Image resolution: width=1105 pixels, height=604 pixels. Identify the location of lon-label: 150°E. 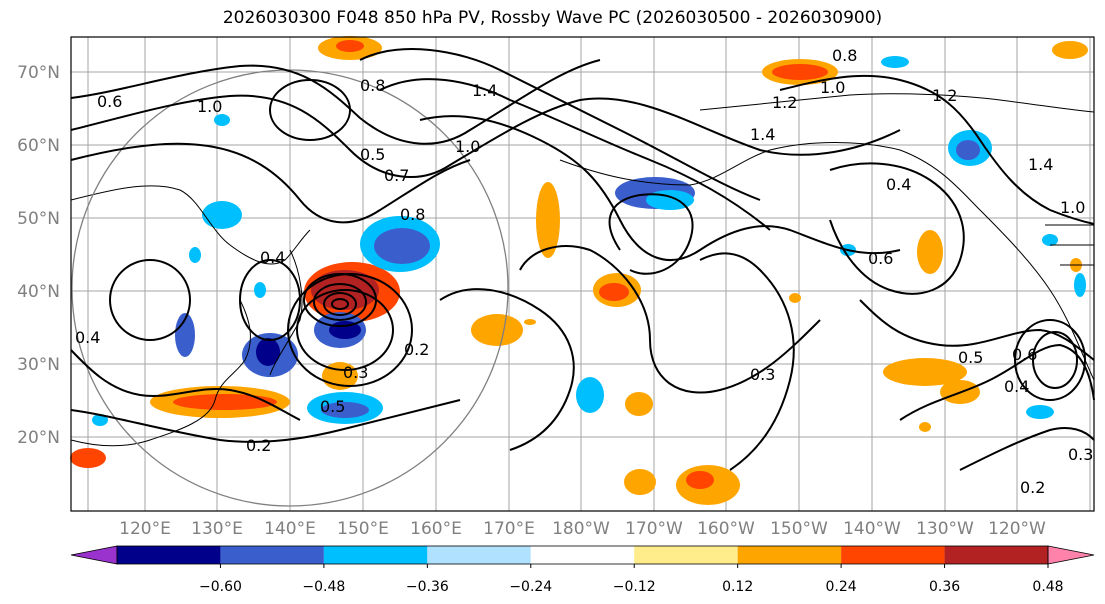
(363, 529).